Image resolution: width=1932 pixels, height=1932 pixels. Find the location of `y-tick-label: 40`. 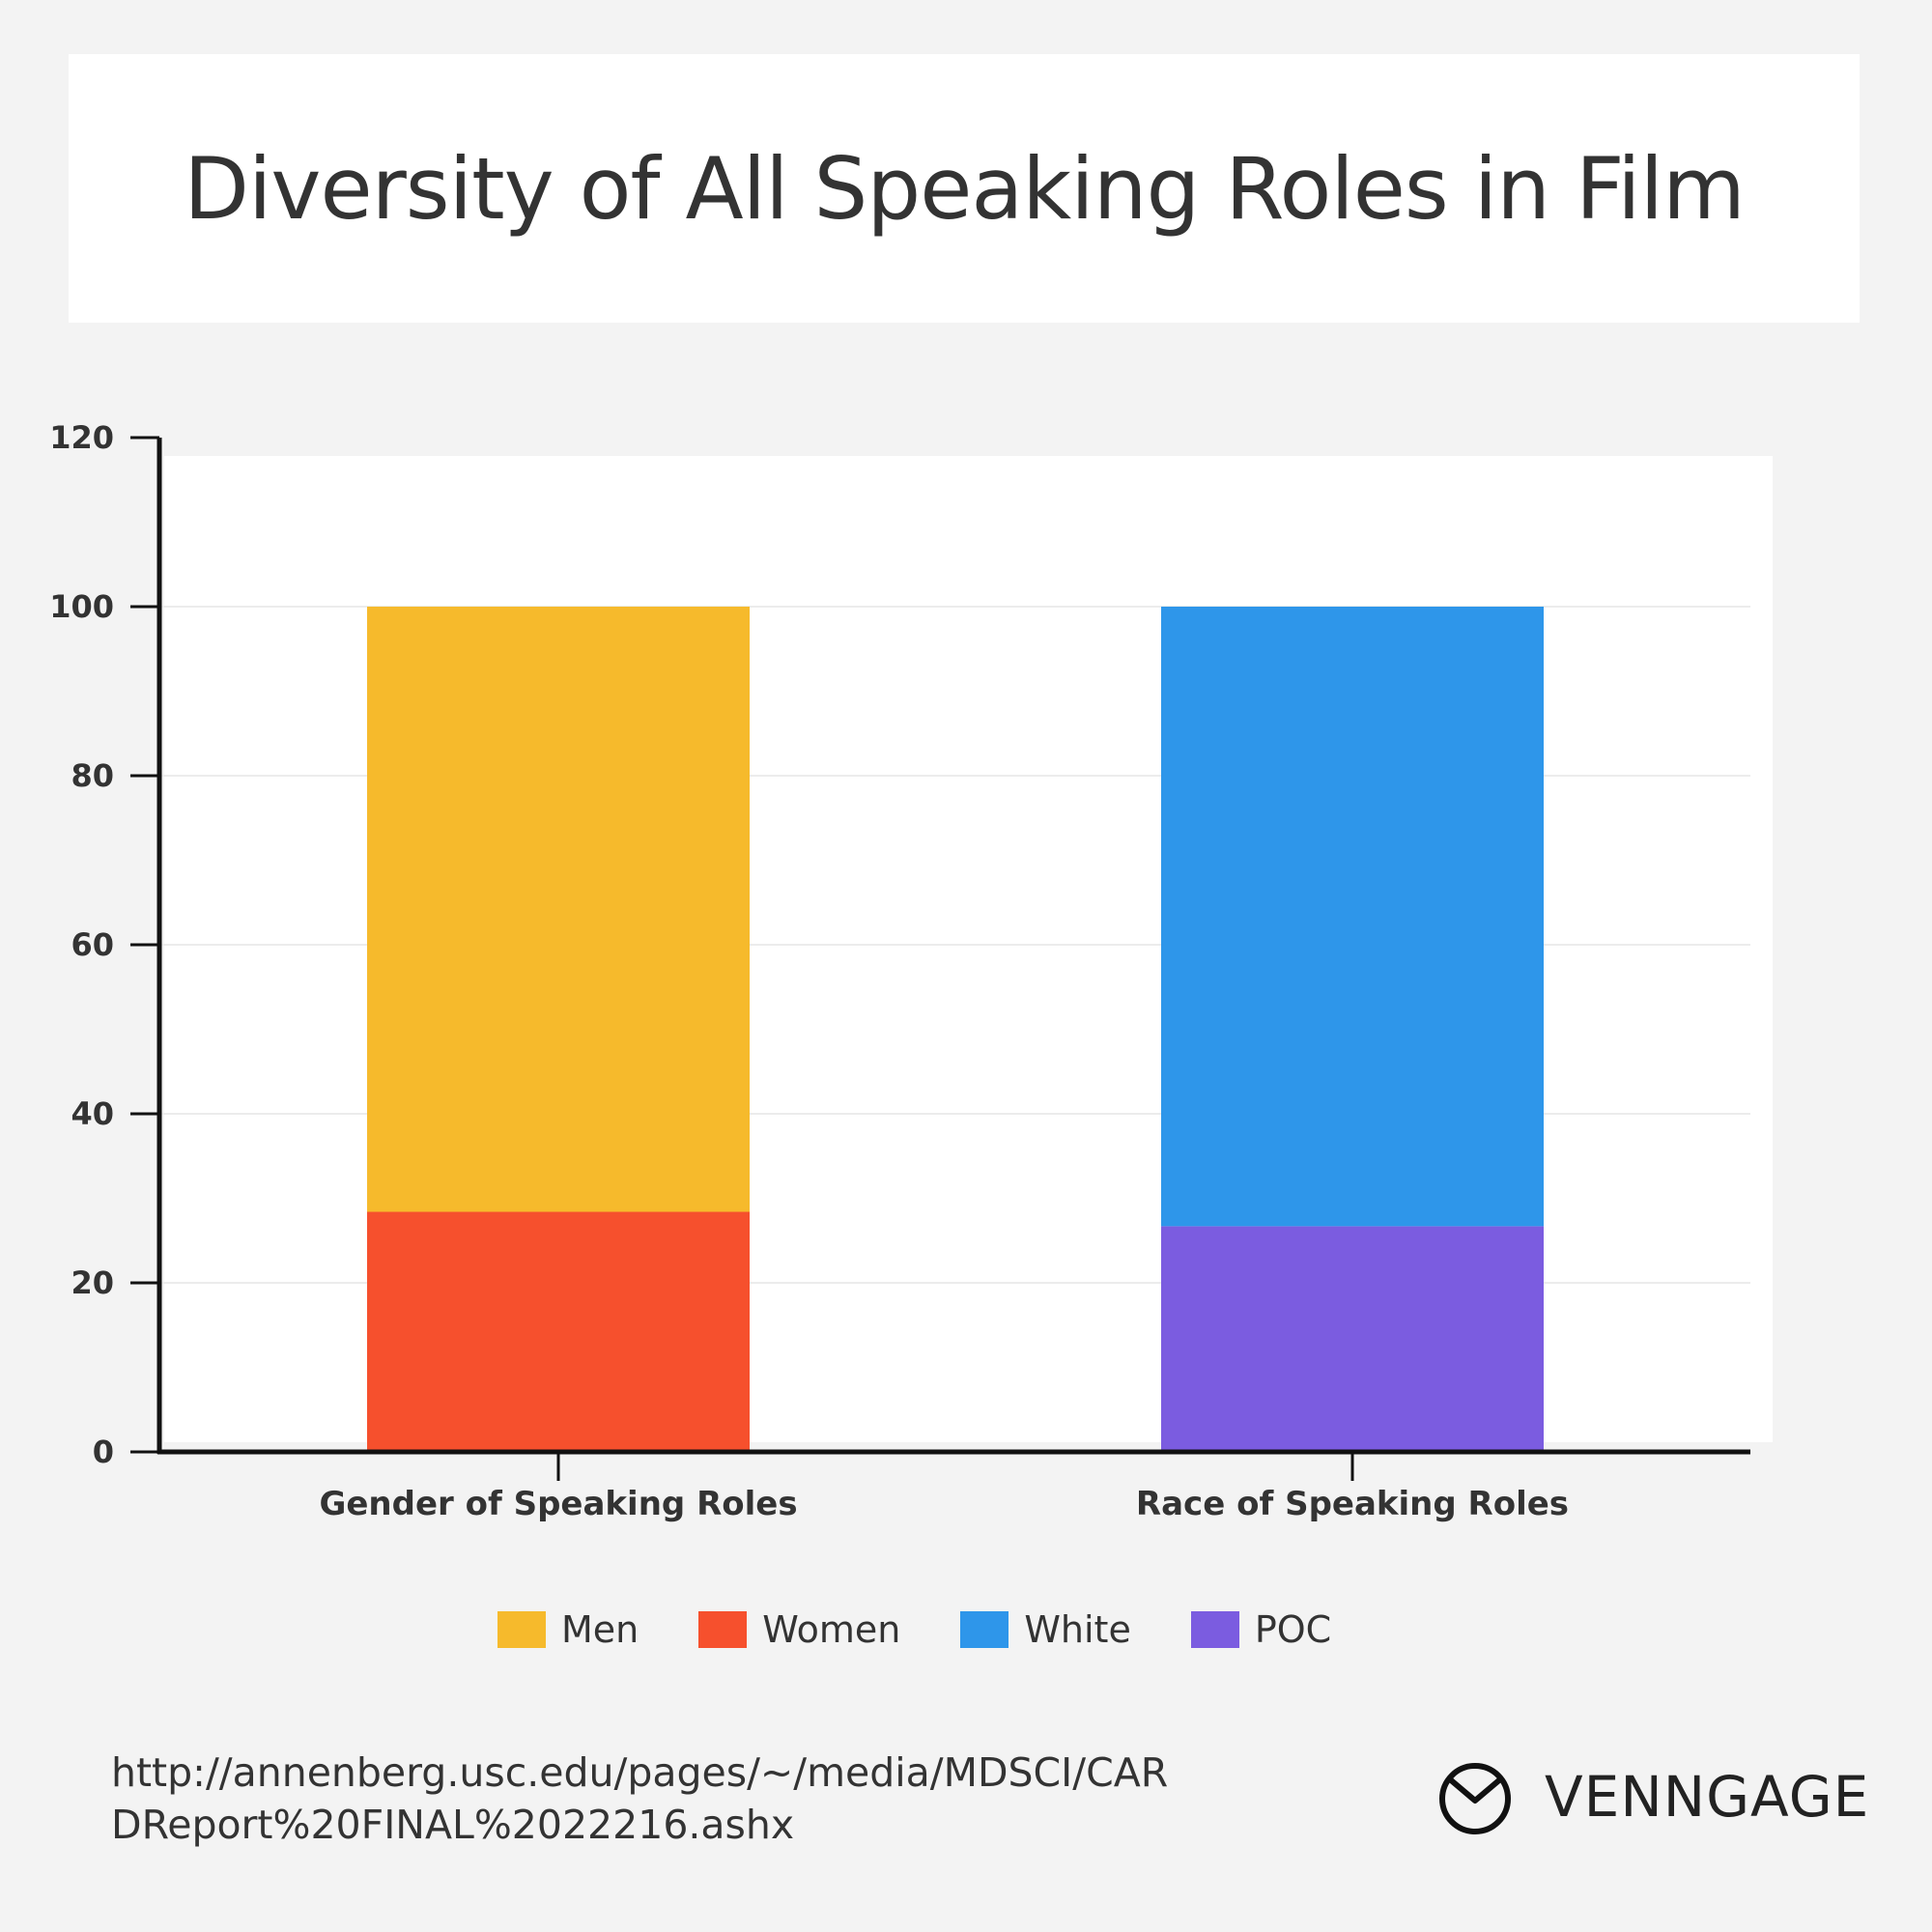

y-tick-label: 40 is located at coordinates (92, 1113).